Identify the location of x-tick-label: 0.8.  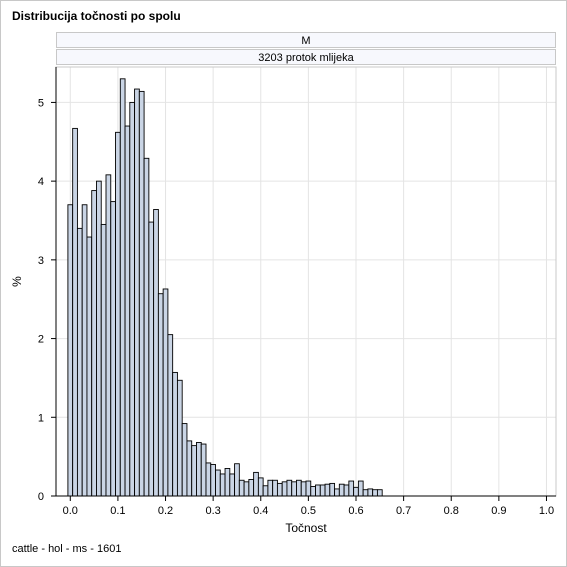
(451, 511).